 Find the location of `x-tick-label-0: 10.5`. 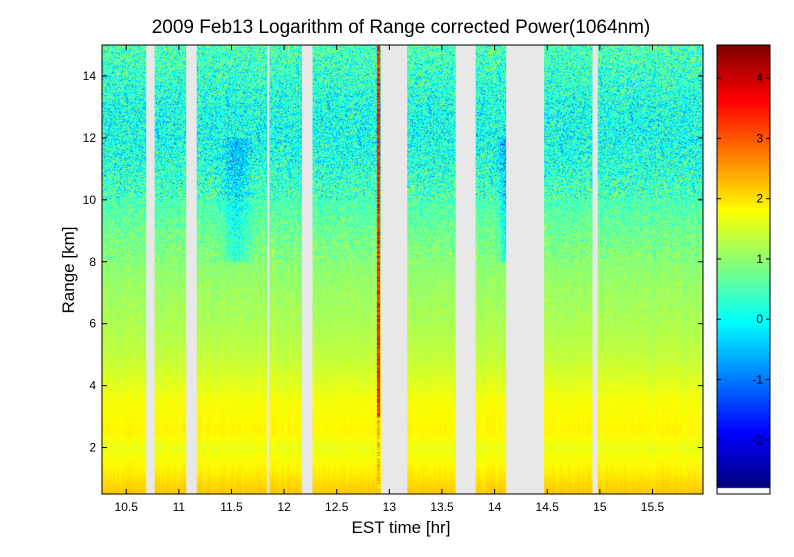

x-tick-label-0: 10.5 is located at coordinates (127, 507).